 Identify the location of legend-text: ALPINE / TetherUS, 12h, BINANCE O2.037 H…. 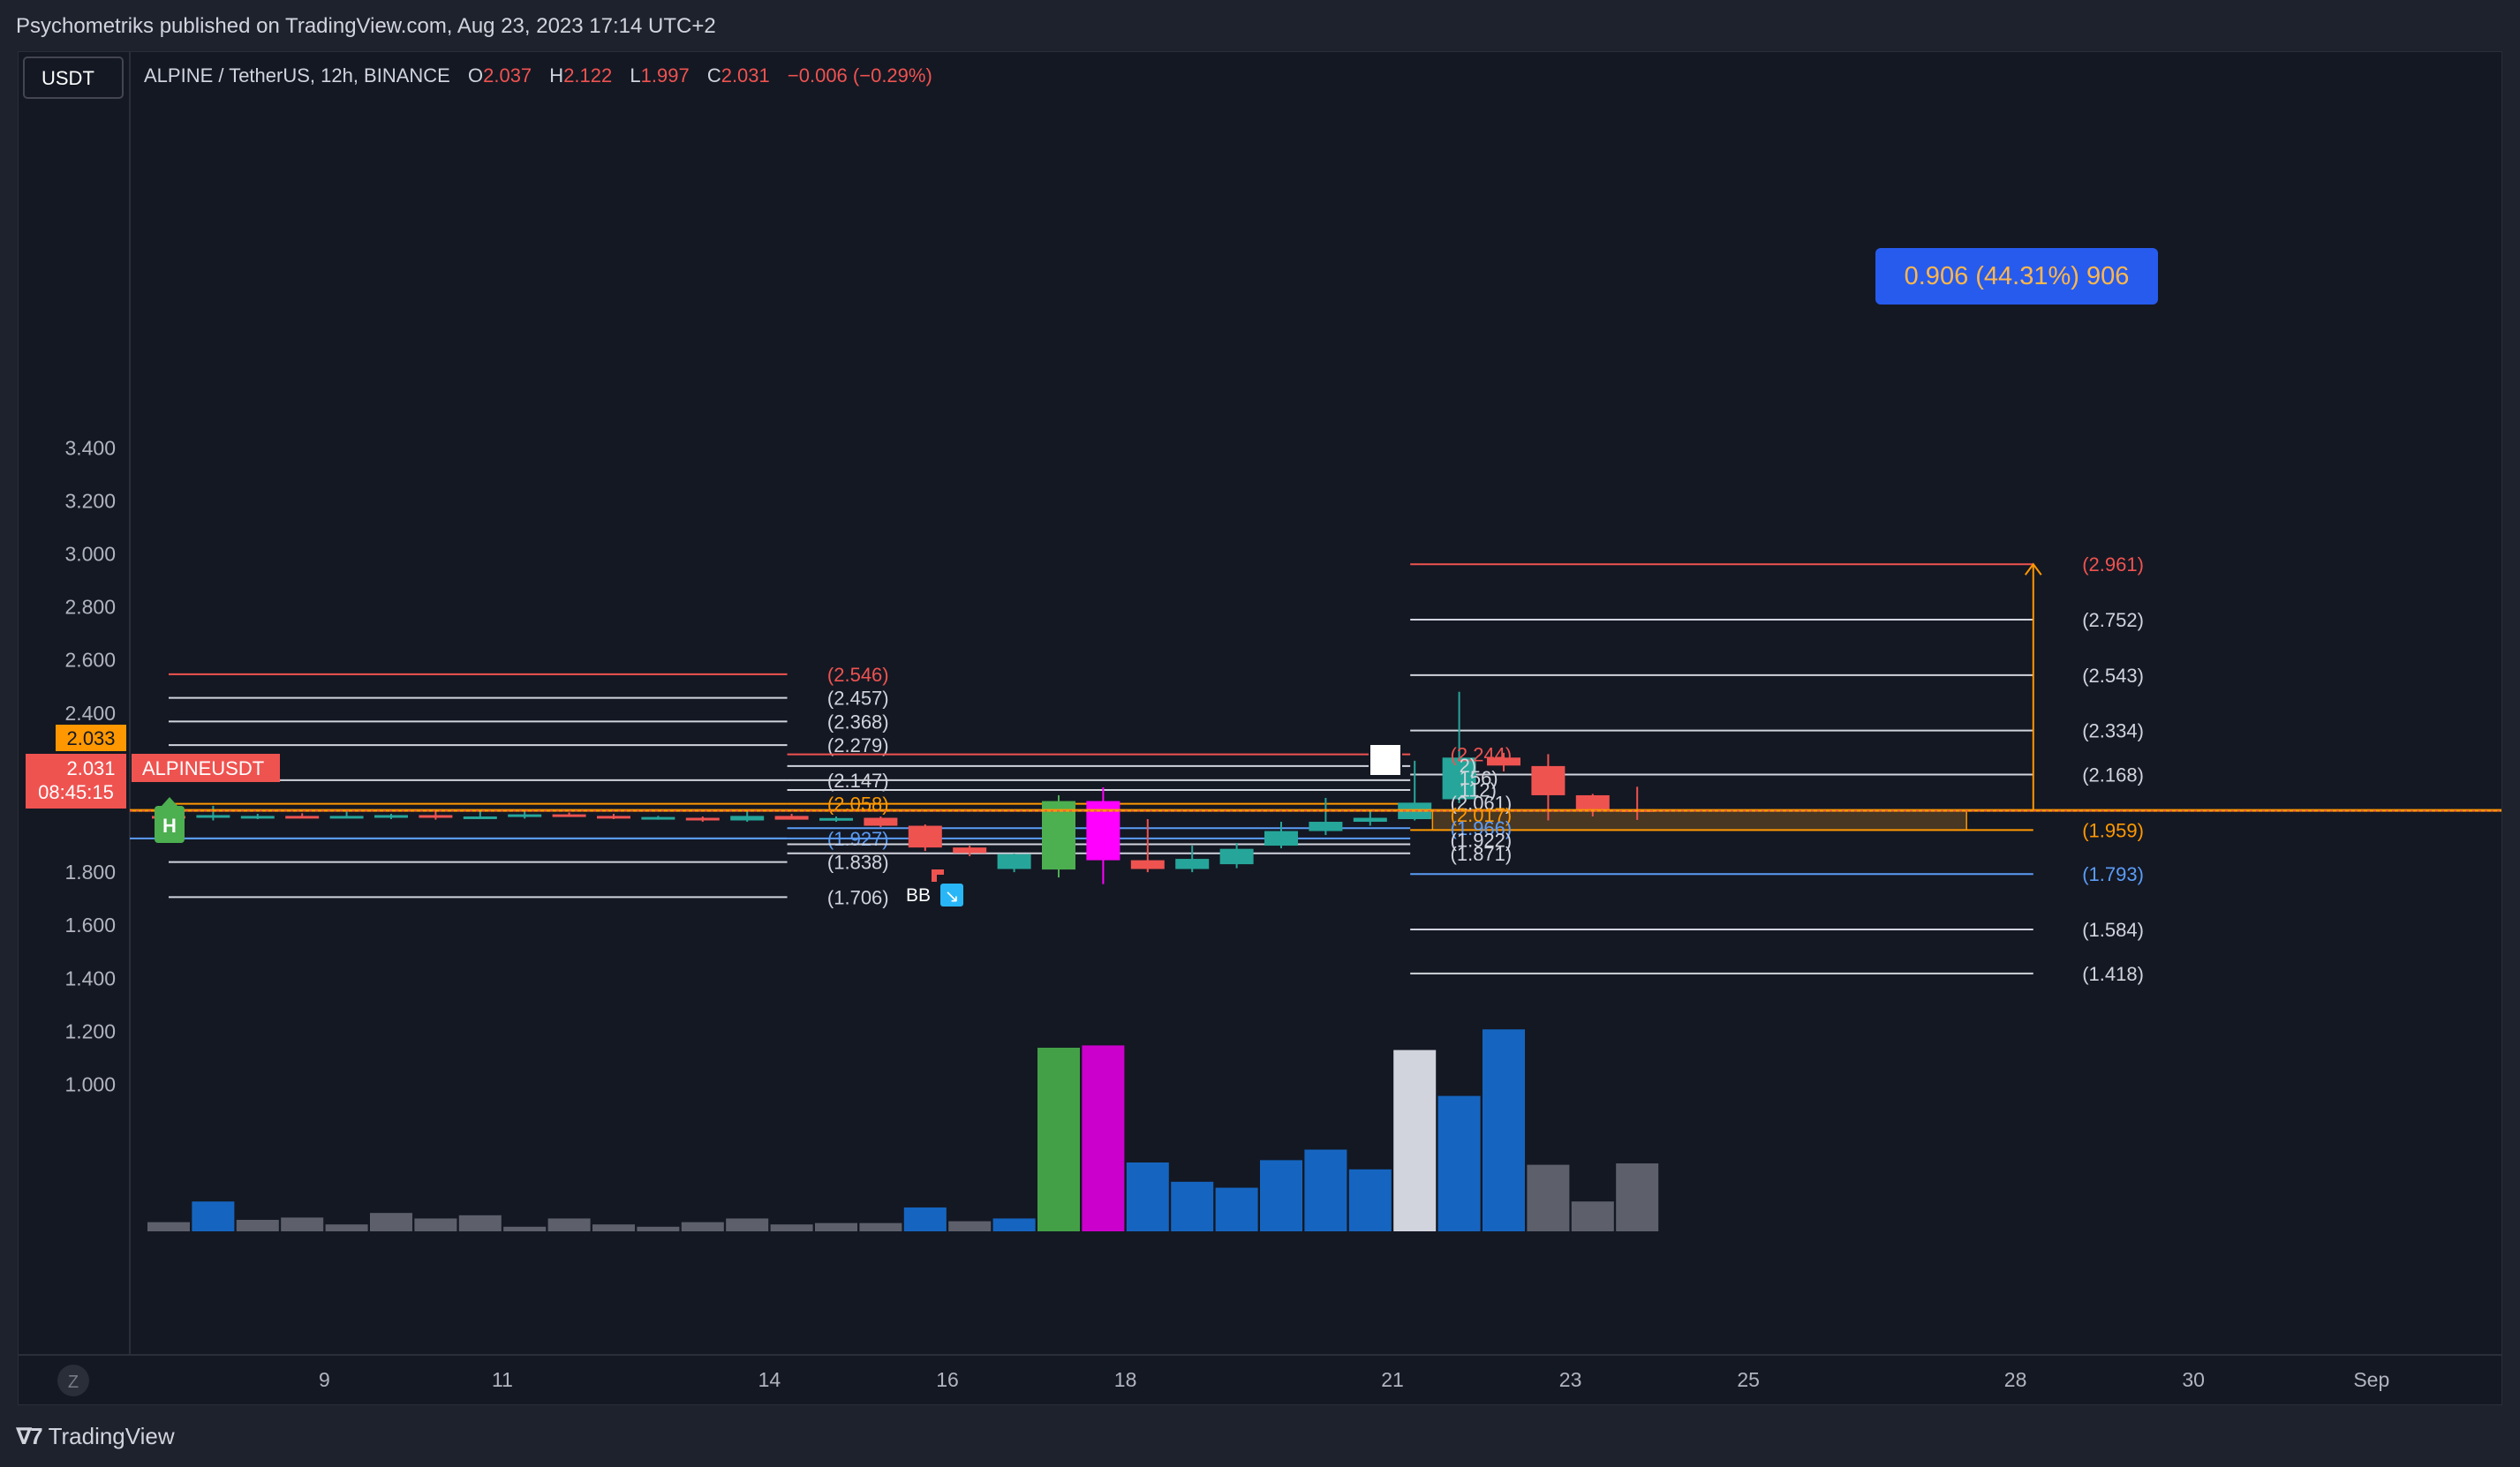
(538, 75).